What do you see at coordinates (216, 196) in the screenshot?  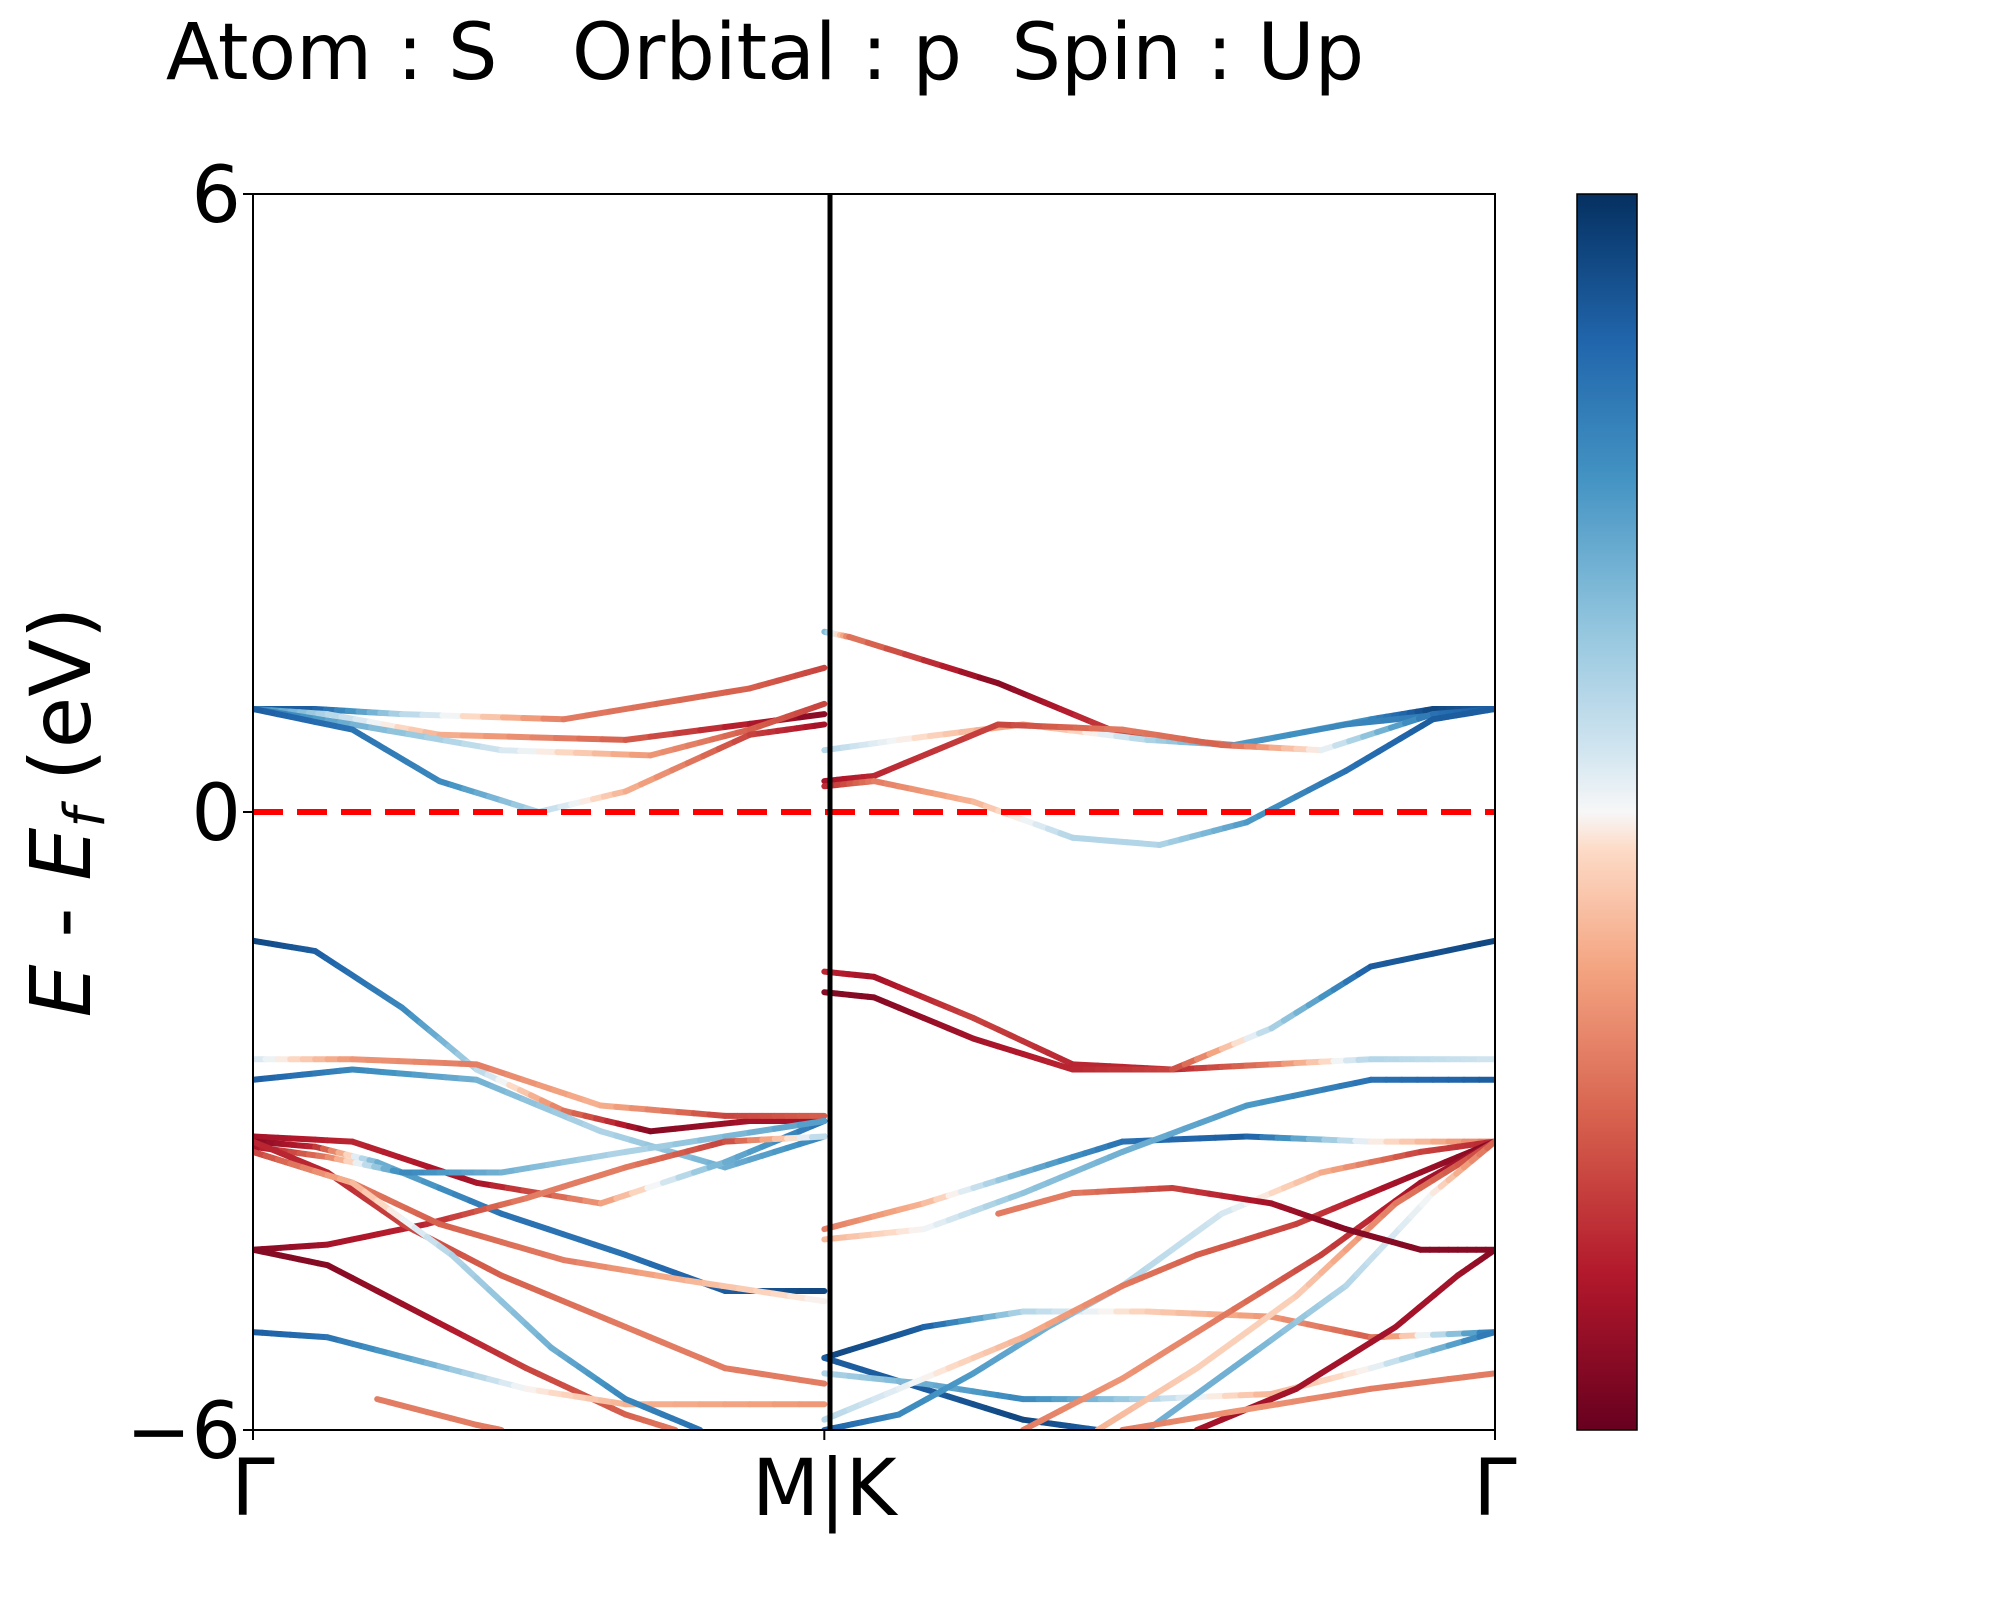 I see `y-tick-label: 6` at bounding box center [216, 196].